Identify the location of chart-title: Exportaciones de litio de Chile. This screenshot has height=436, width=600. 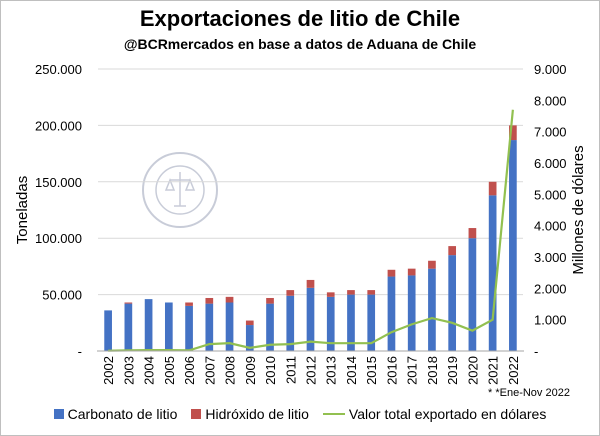
(300, 18).